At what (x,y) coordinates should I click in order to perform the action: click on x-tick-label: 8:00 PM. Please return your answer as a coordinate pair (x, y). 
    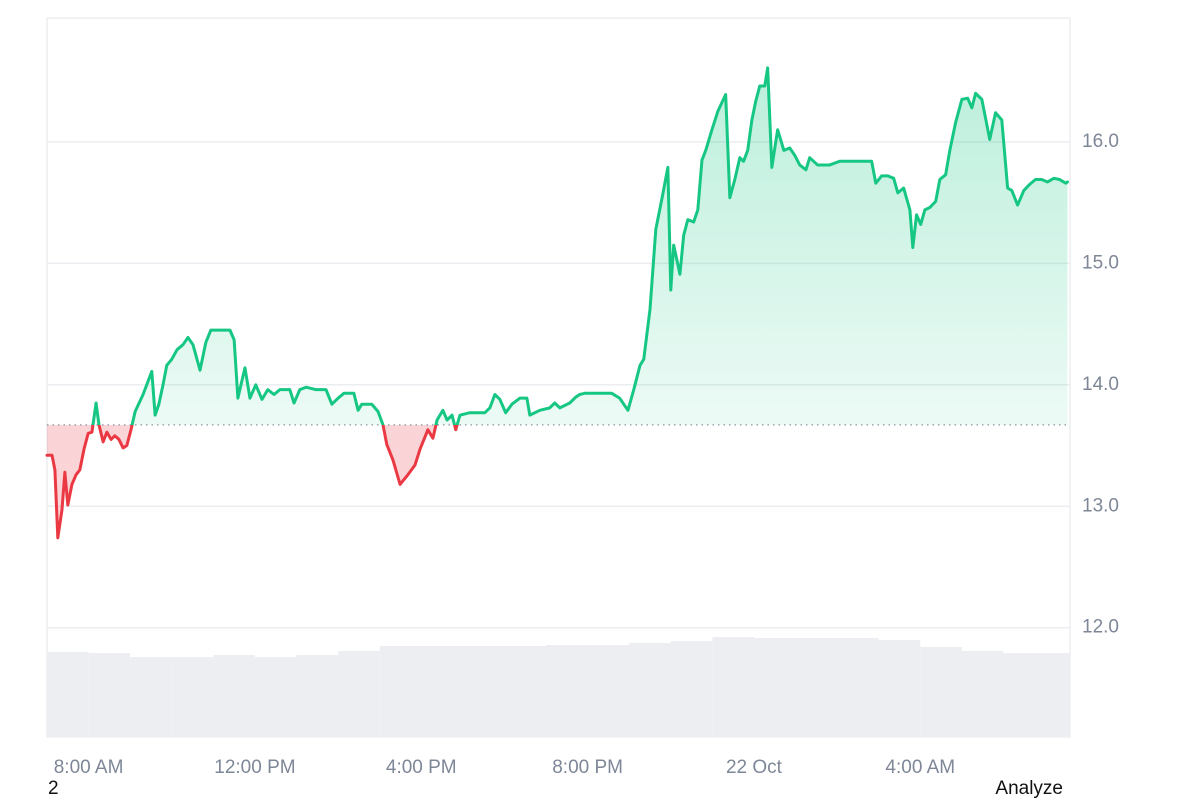
    Looking at the image, I should click on (587, 767).